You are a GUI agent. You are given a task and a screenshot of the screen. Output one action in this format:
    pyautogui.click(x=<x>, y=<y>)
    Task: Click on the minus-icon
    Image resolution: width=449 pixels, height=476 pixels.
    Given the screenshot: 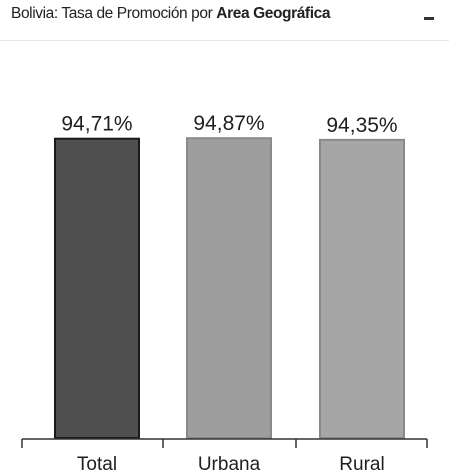 What is the action you would take?
    pyautogui.click(x=429, y=18)
    